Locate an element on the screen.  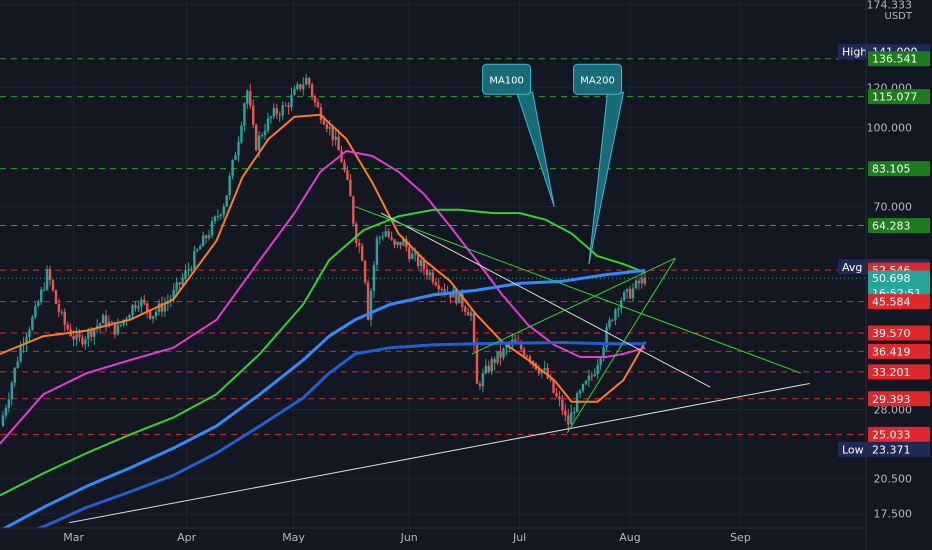
y-tick-label: 70.000 is located at coordinates (893, 207).